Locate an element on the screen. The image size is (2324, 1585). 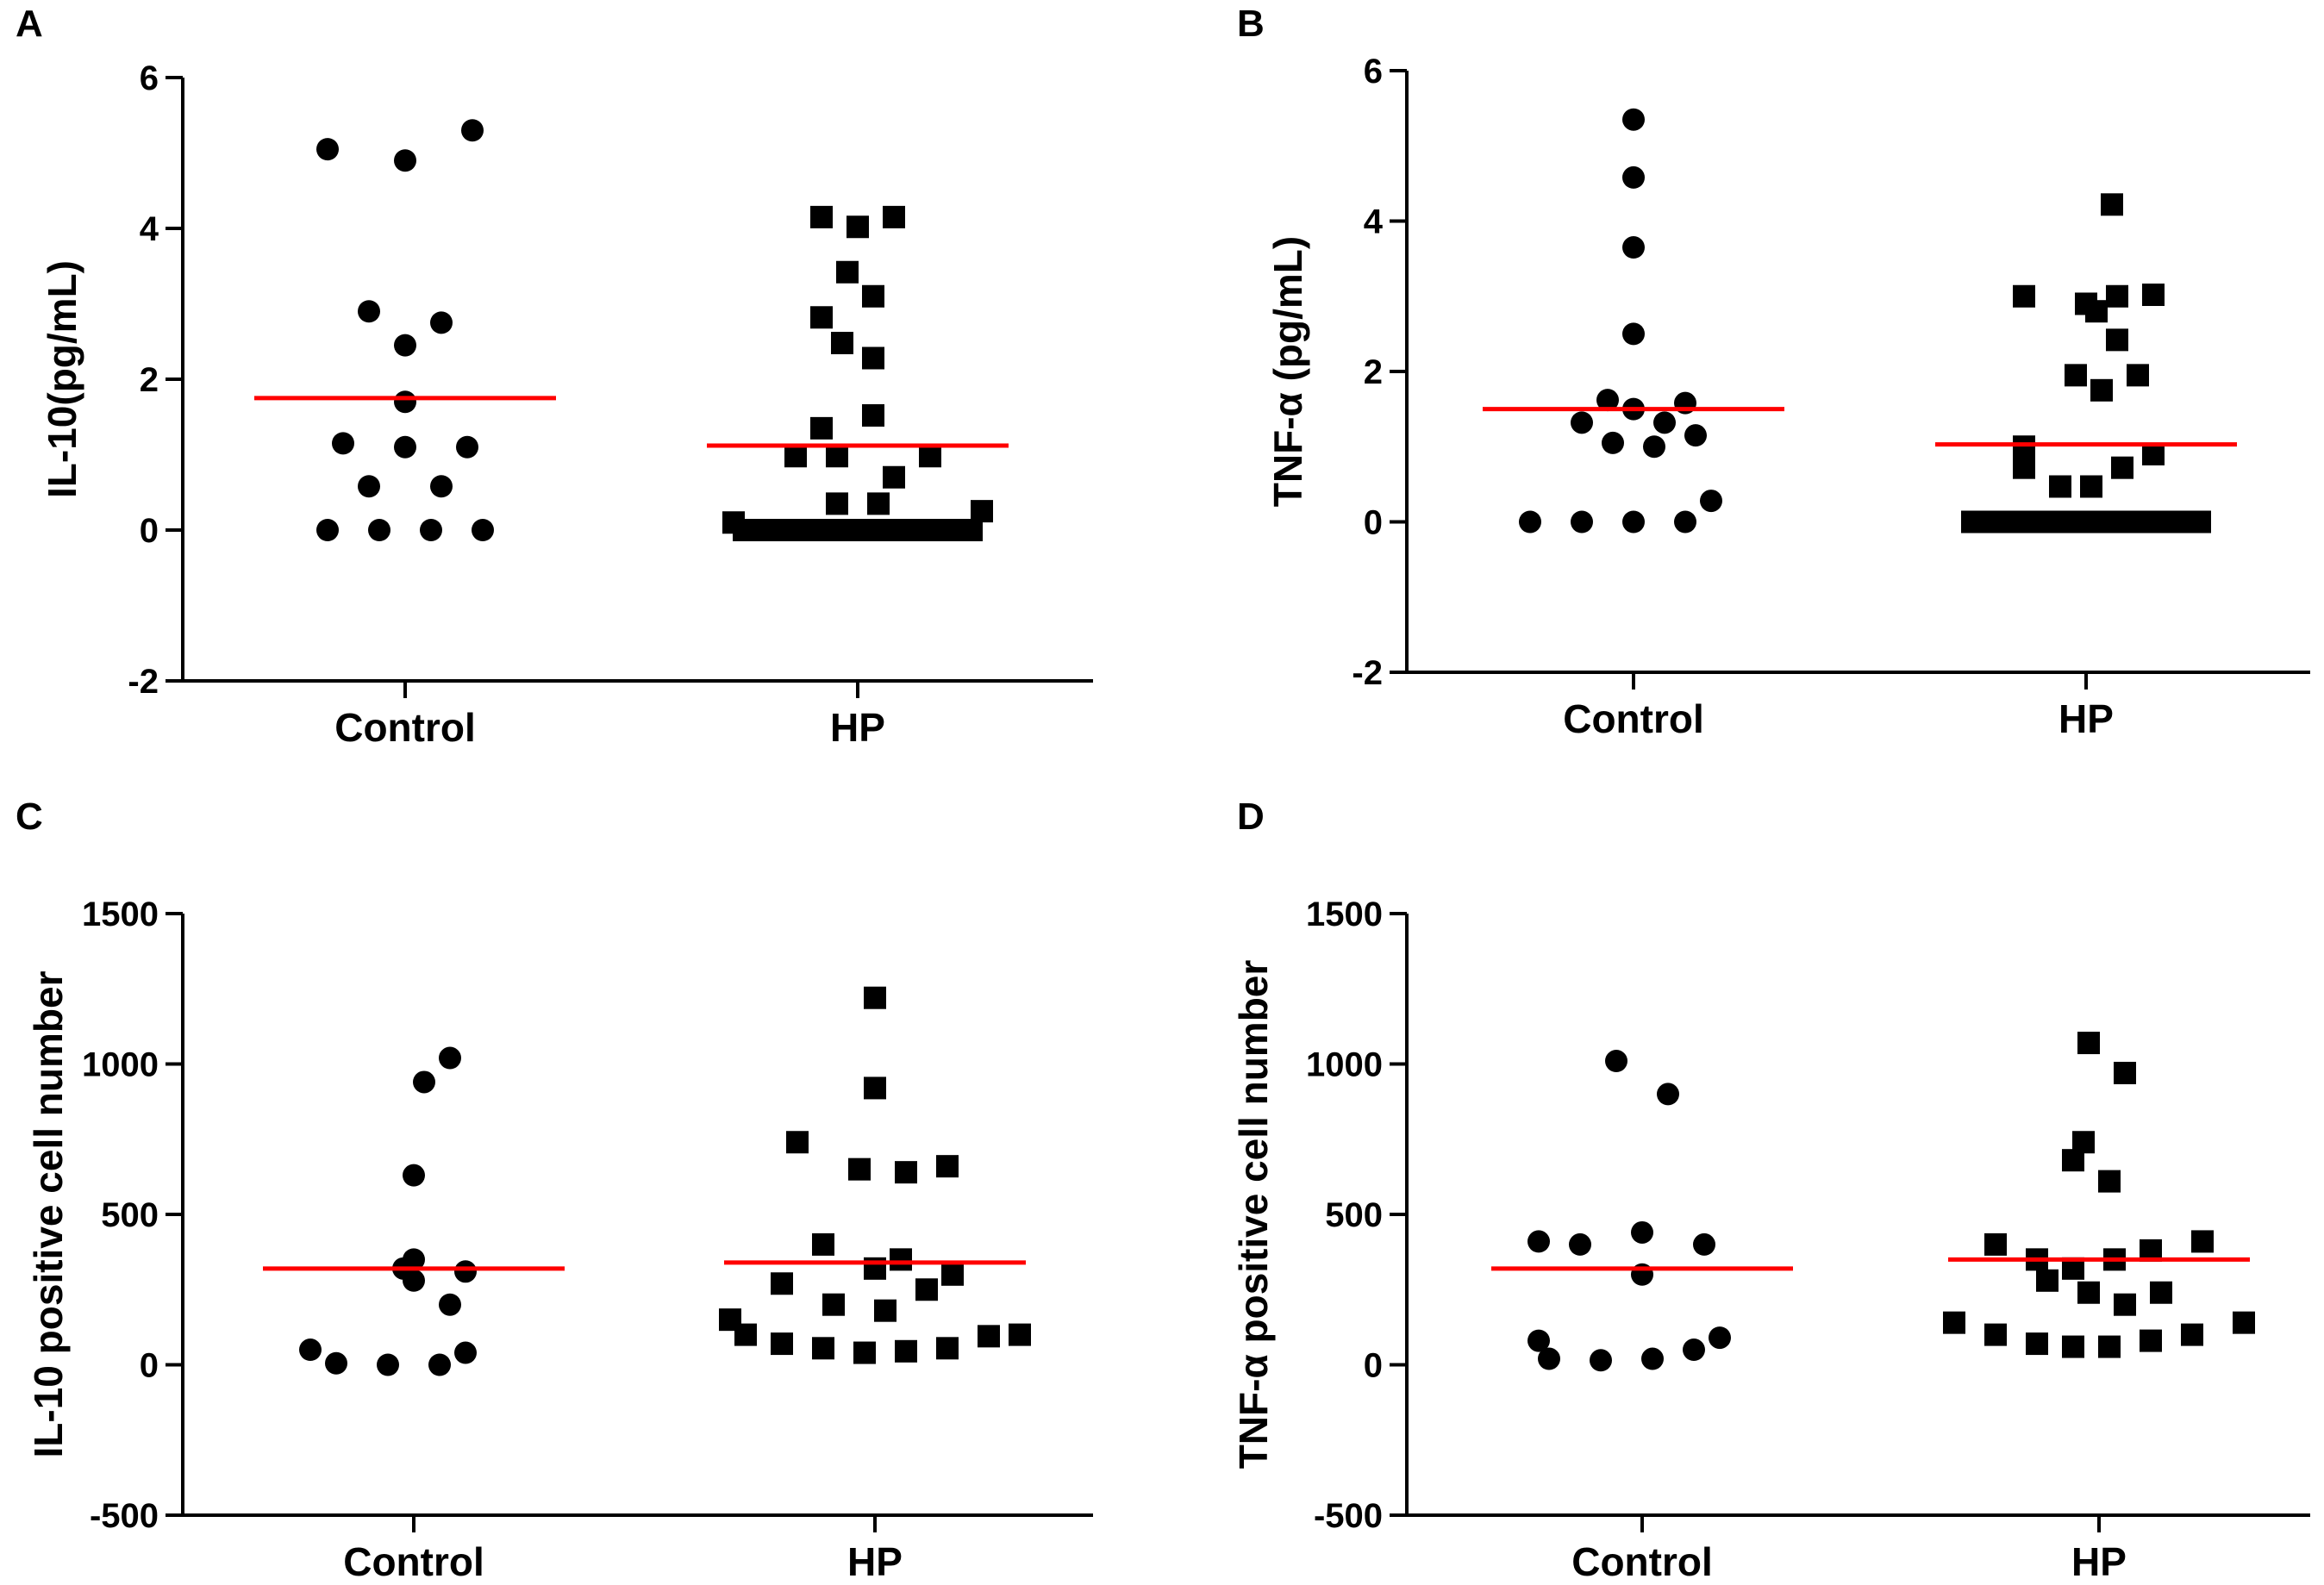
y-axis-title: IL-10(pg/mL) is located at coordinates (62, 379).